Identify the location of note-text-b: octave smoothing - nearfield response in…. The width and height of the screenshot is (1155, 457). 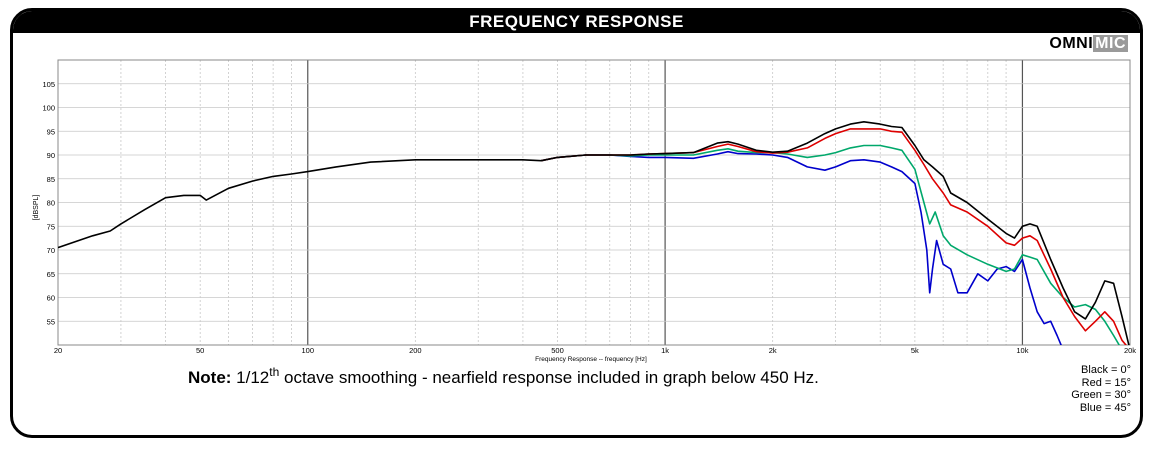
(549, 377).